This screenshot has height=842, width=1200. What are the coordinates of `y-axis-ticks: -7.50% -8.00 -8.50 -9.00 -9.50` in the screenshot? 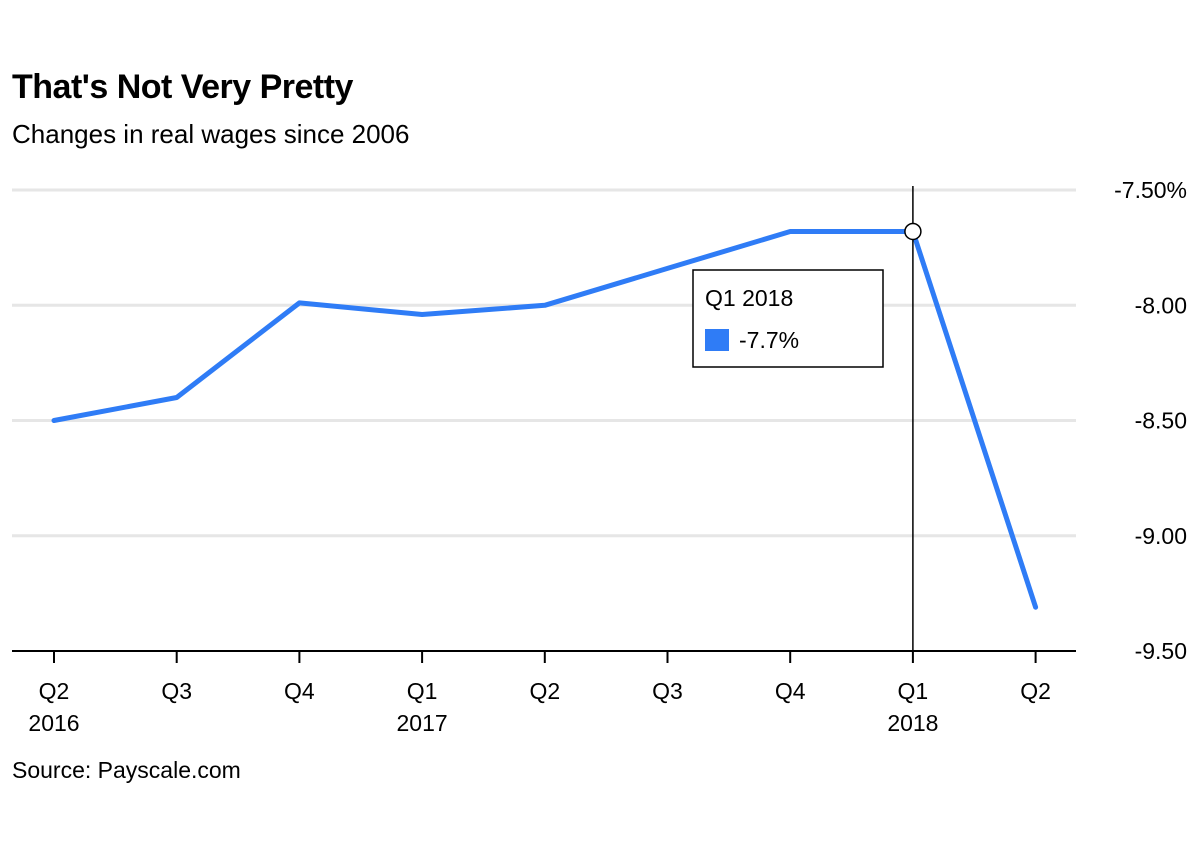 It's located at (1150, 420).